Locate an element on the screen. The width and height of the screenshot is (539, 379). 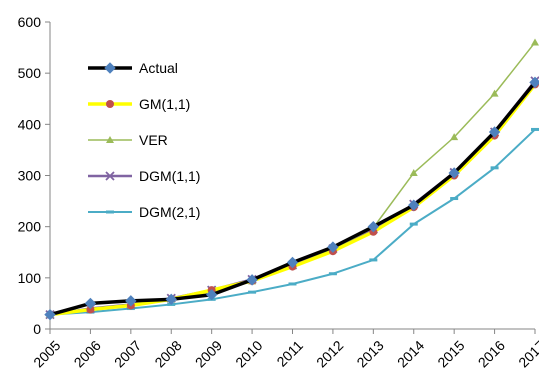
x-tick-label: 2010 is located at coordinates (248, 353).